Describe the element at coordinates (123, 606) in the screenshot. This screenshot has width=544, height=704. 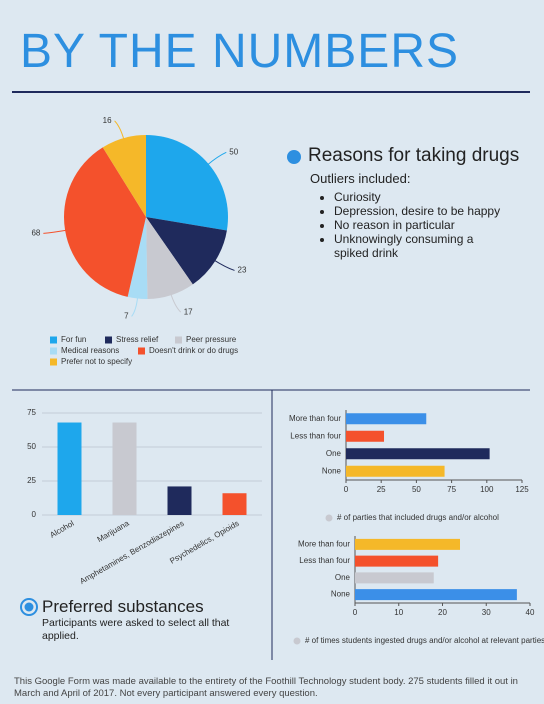
I see `section-heading: Preferred substances` at that location.